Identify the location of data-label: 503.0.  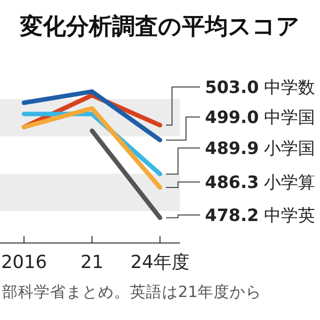
(232, 88).